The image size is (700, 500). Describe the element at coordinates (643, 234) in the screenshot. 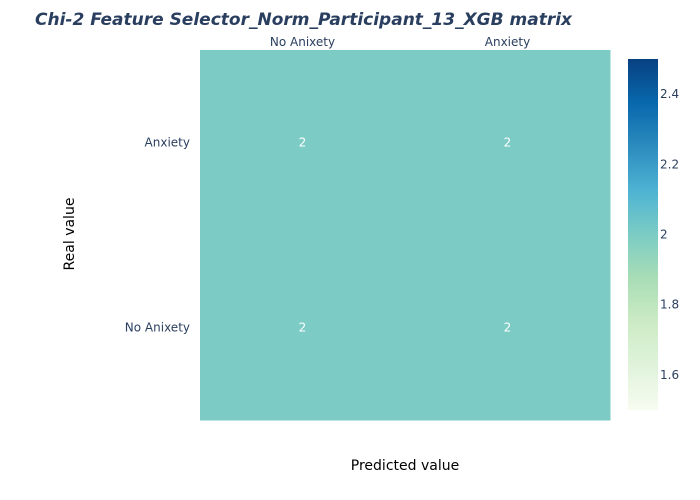

I see `colorbar-gradient` at that location.